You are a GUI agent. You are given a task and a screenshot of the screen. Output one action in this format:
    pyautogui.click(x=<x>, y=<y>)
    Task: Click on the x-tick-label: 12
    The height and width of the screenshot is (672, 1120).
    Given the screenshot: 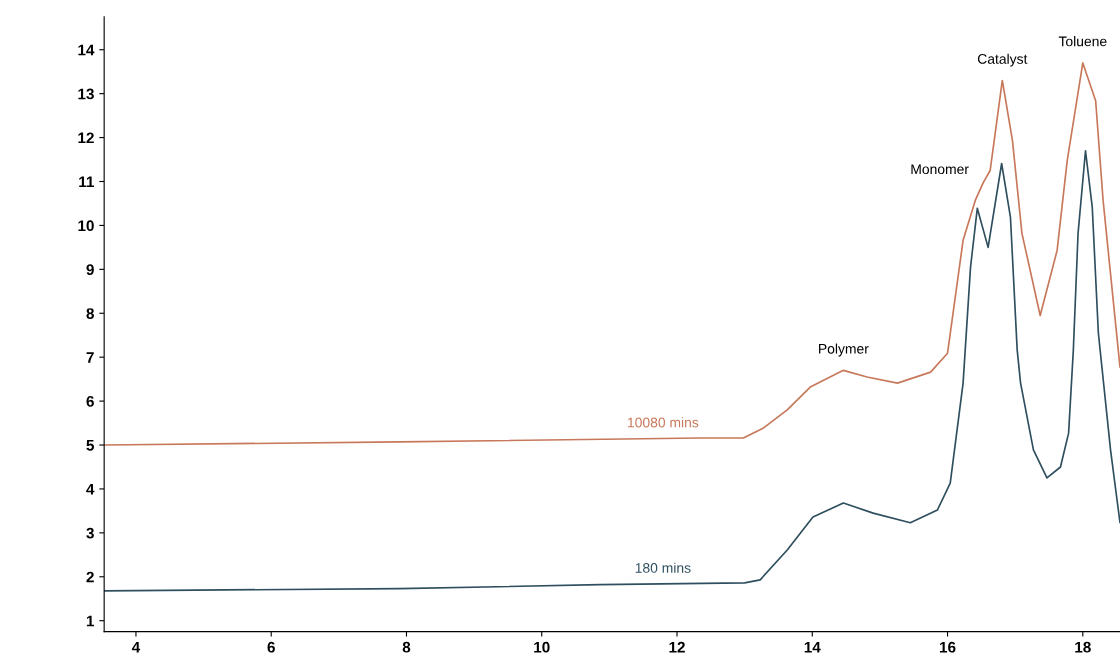 What is the action you would take?
    pyautogui.click(x=677, y=647)
    